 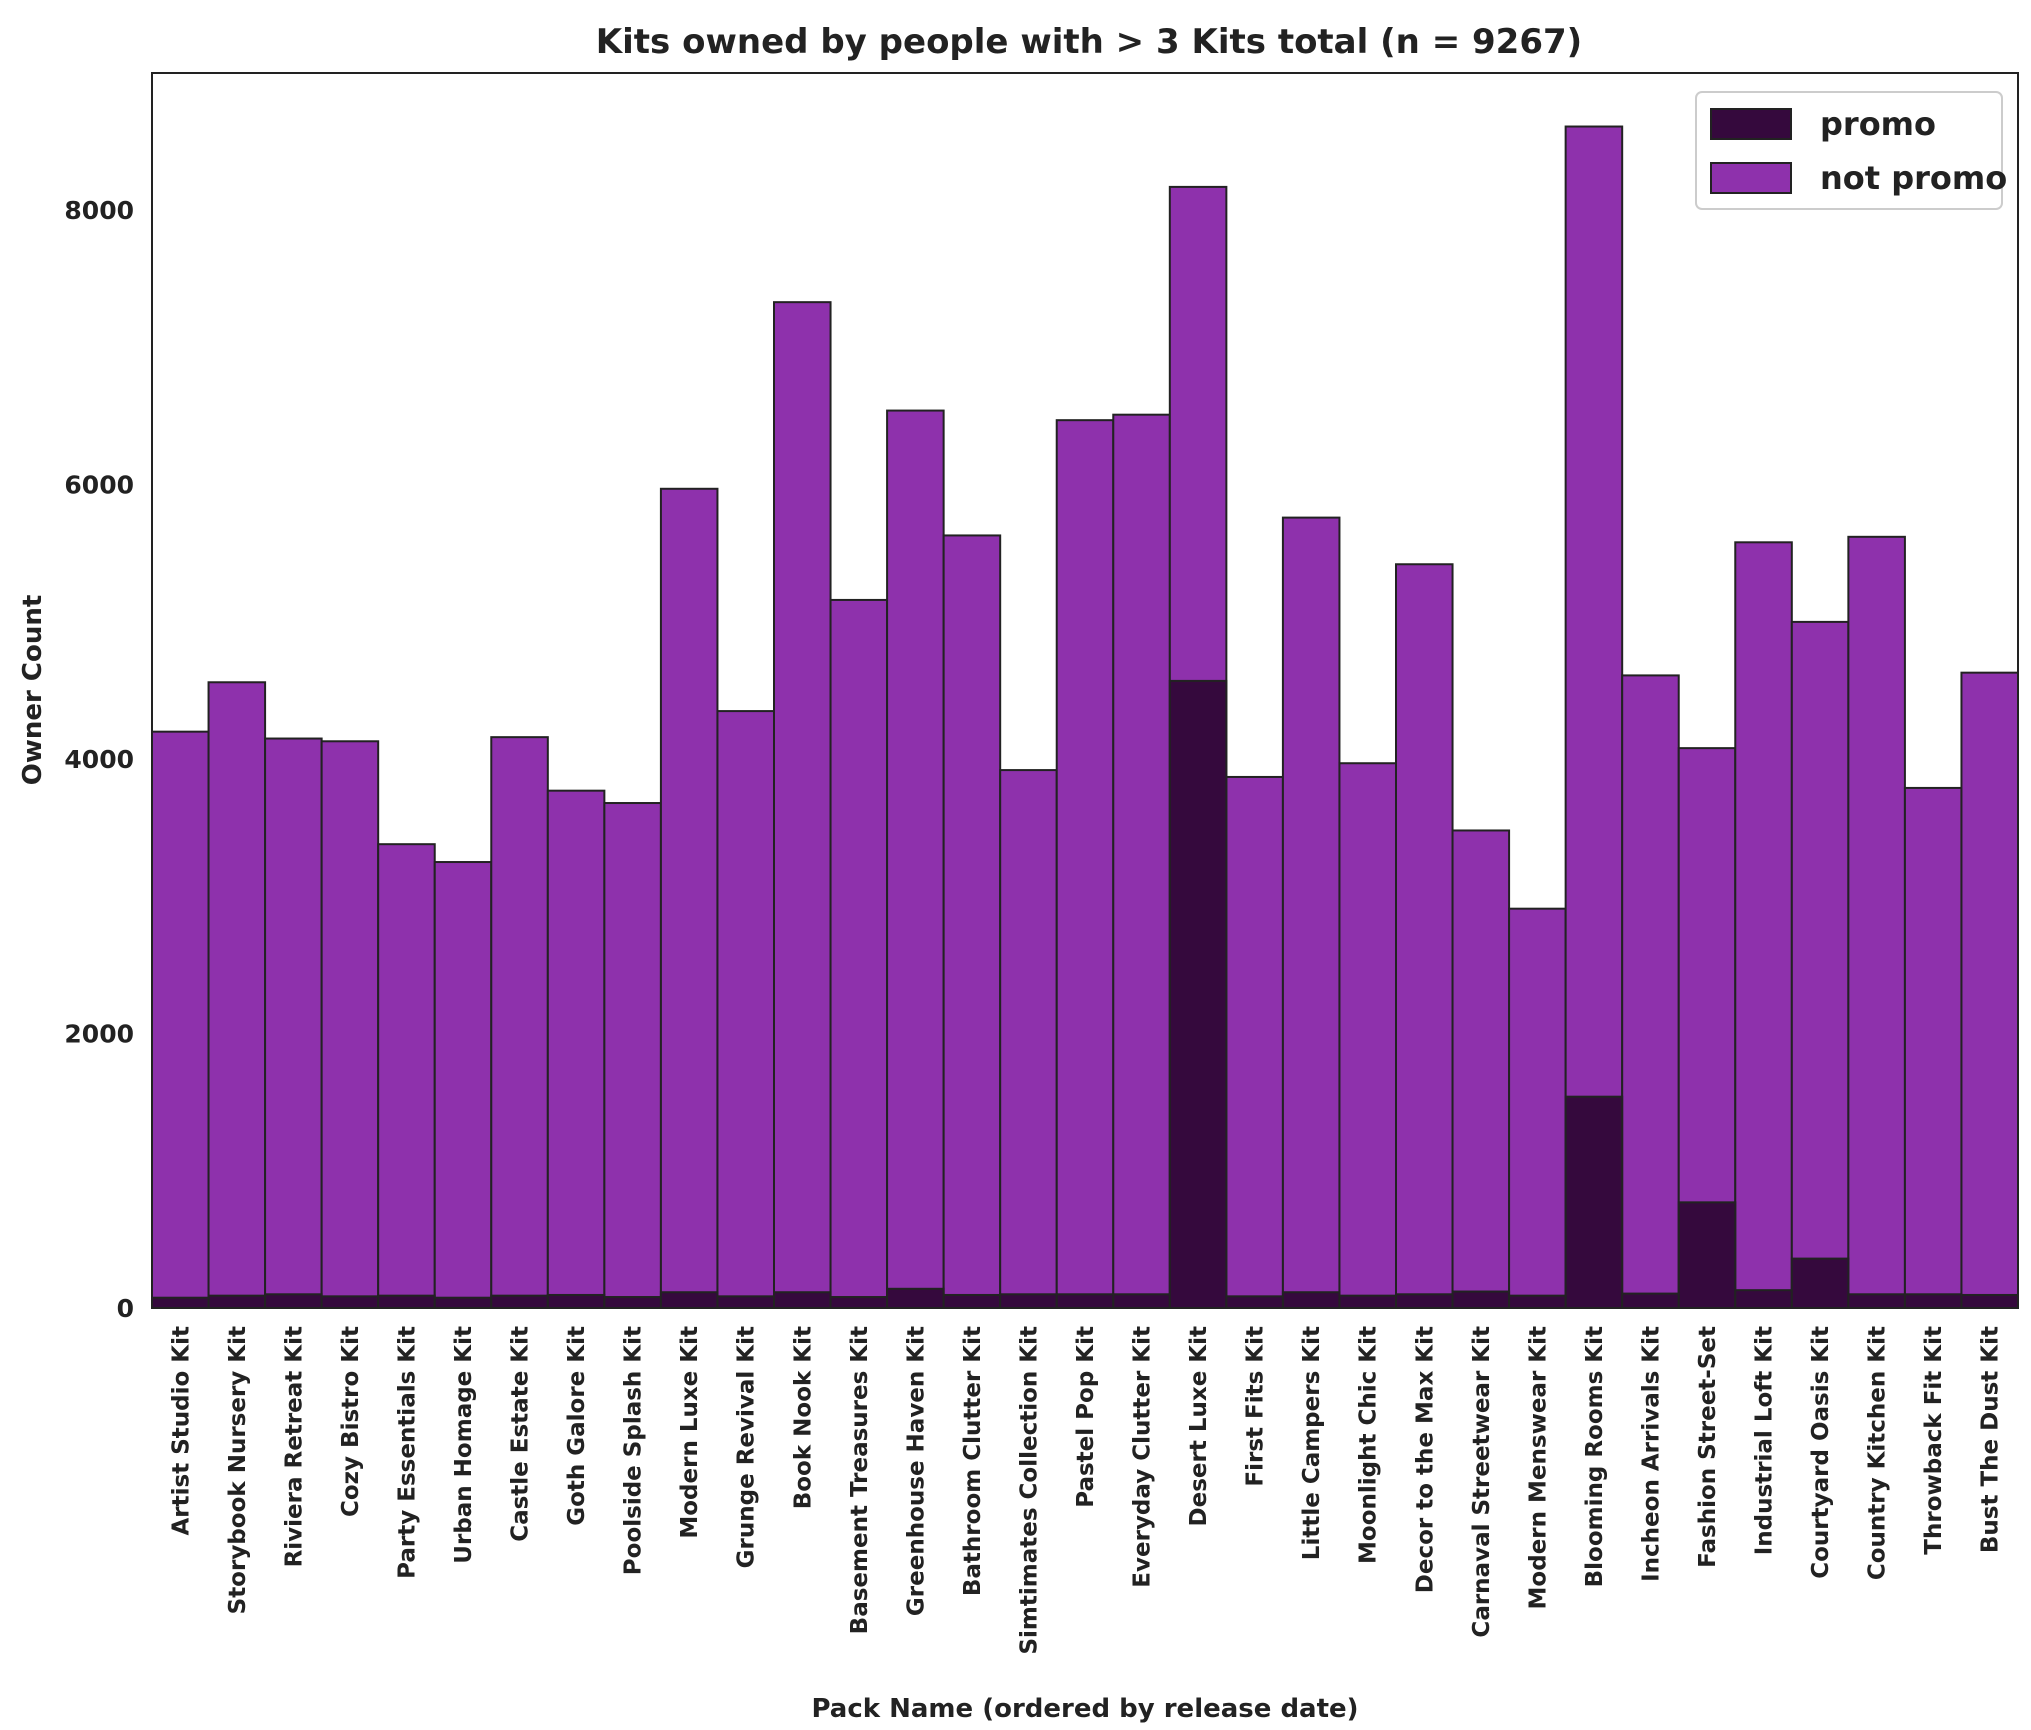 What do you see at coordinates (1991, 1439) in the screenshot?
I see `x-tick-label: Bust The Dust Kit` at bounding box center [1991, 1439].